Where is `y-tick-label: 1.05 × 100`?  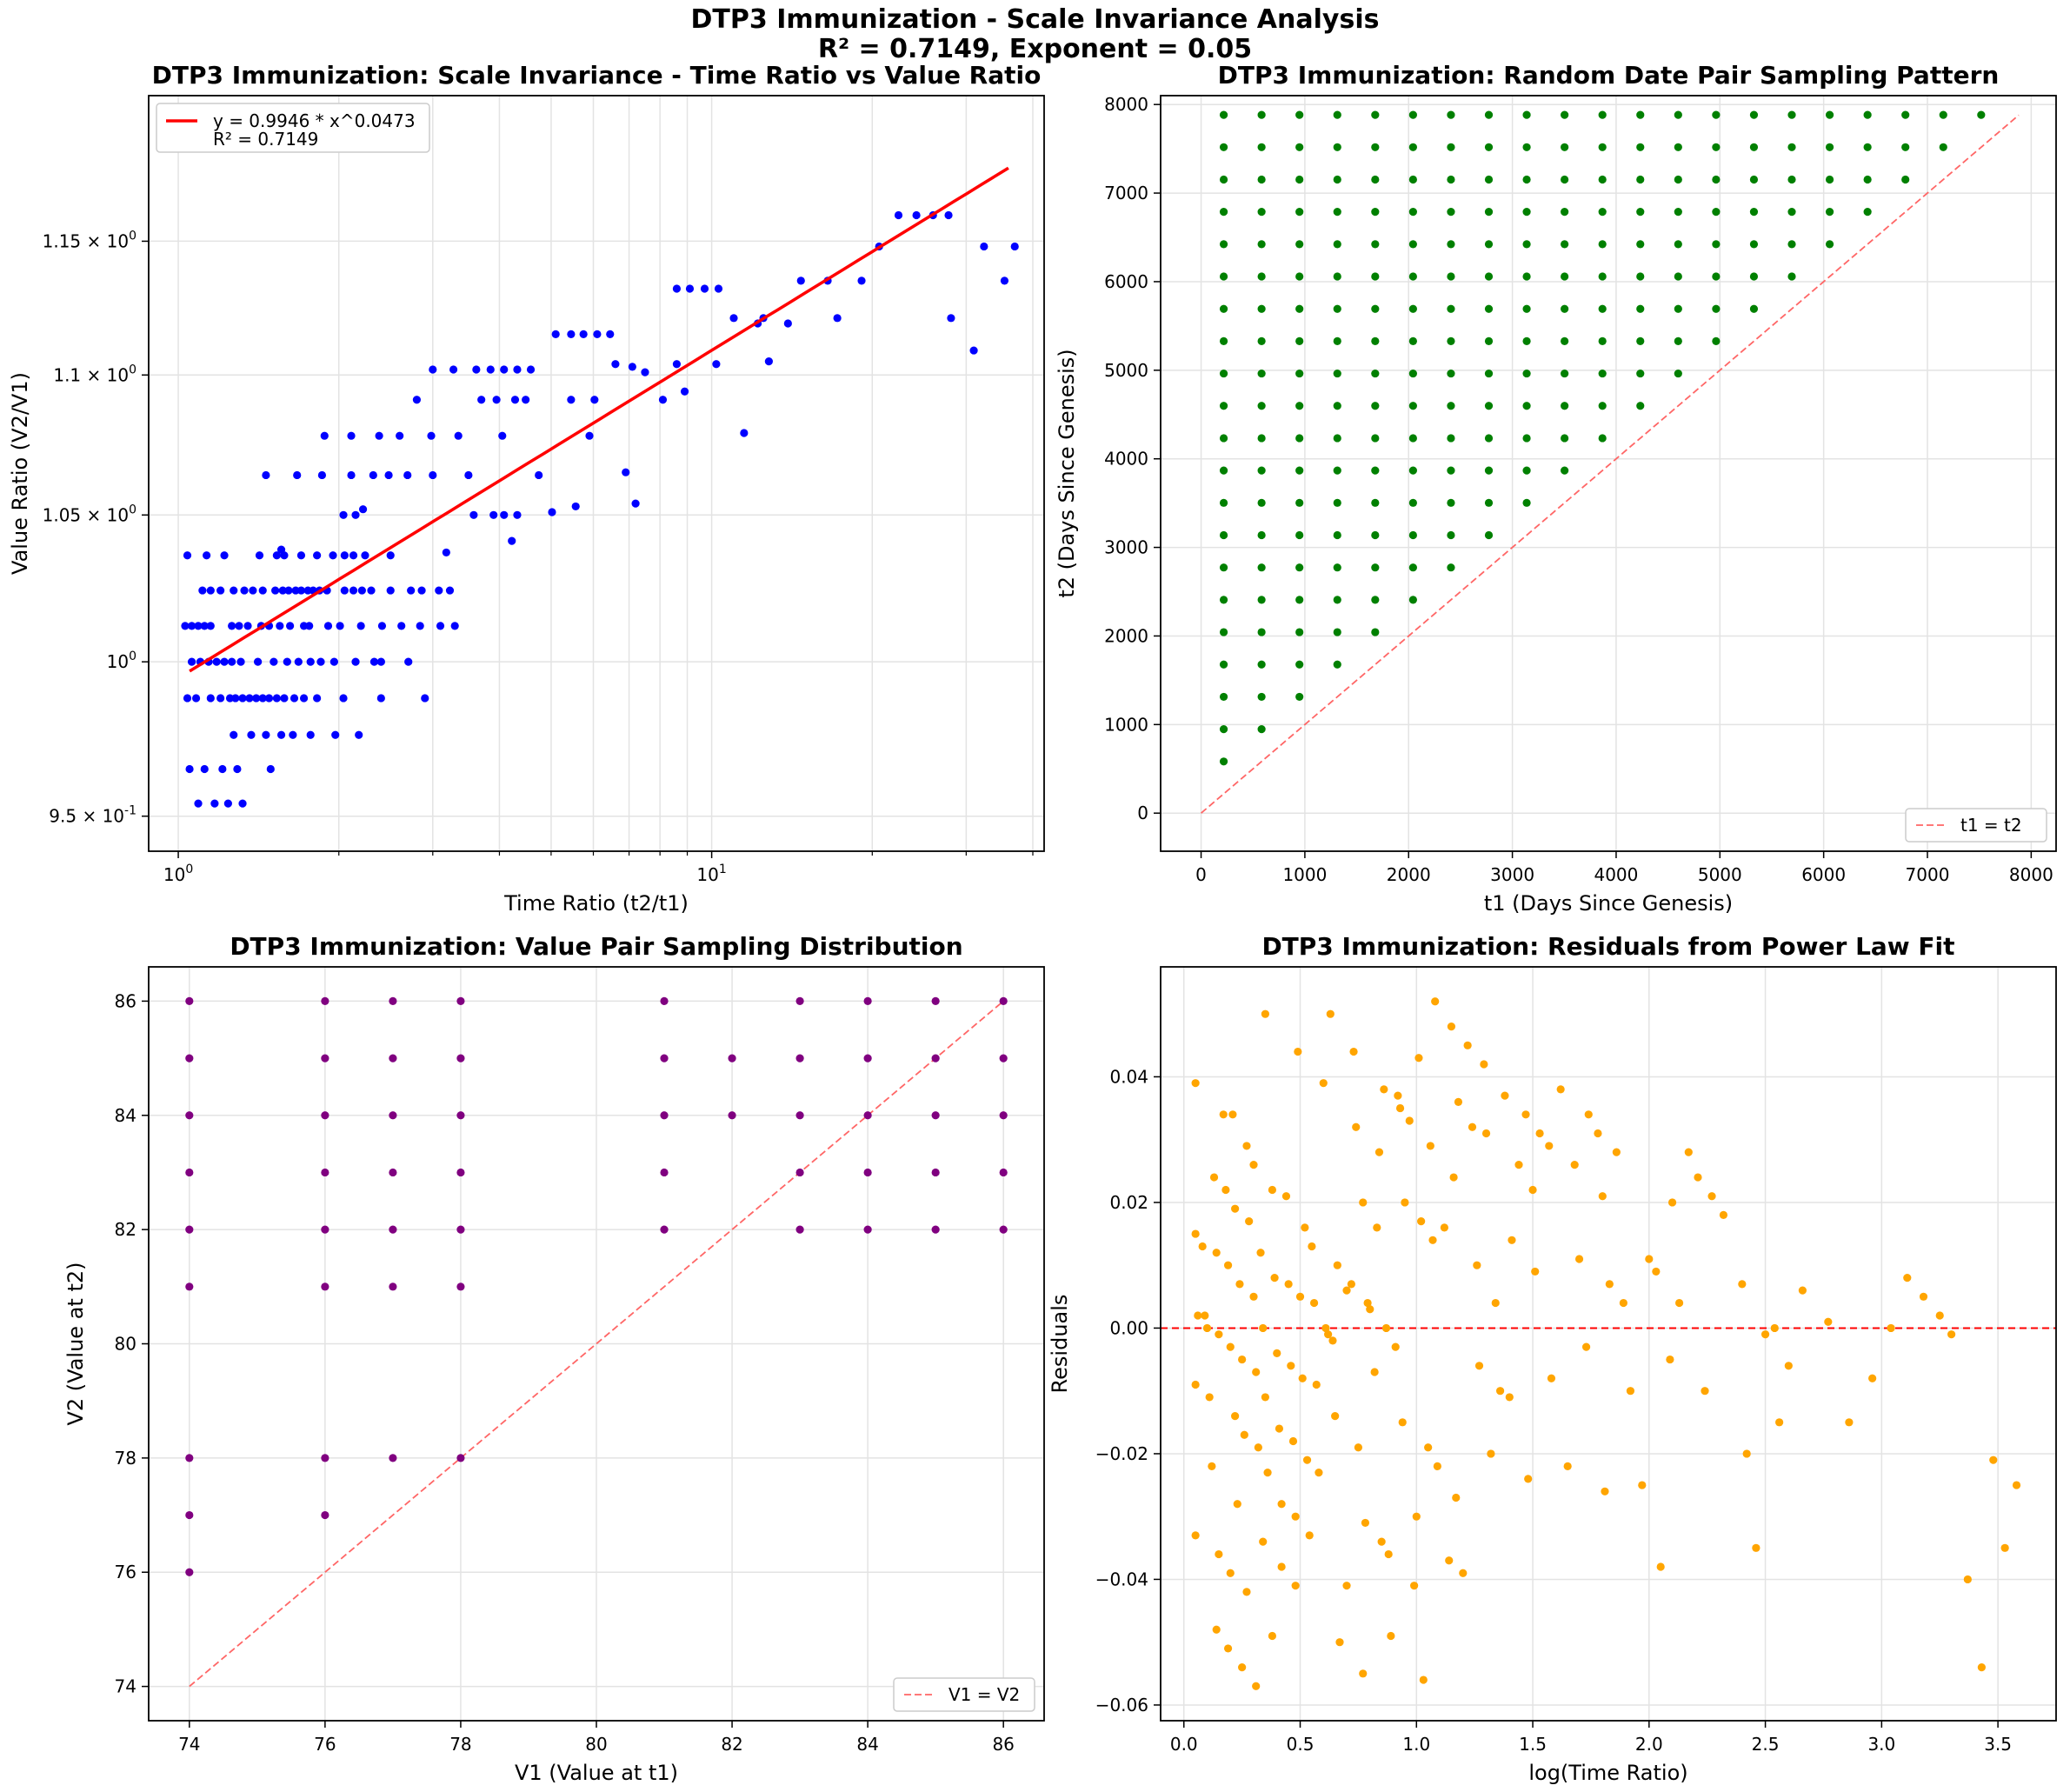
y-tick-label: 1.05 × 100 is located at coordinates (89, 514).